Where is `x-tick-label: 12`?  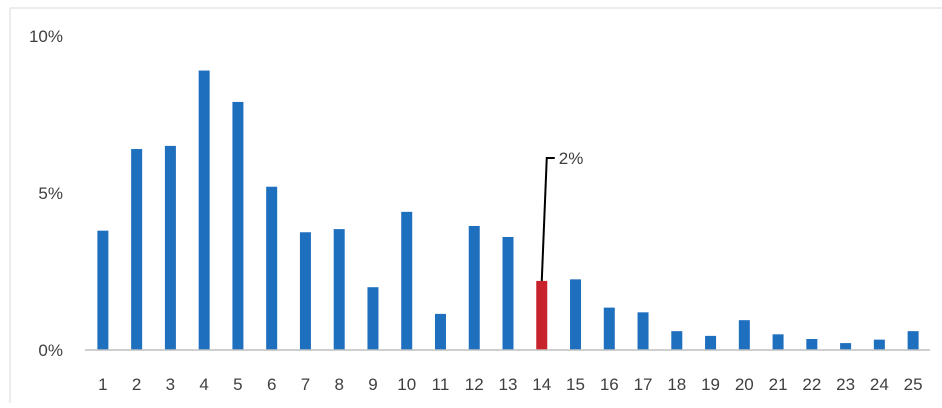 x-tick-label: 12 is located at coordinates (474, 384).